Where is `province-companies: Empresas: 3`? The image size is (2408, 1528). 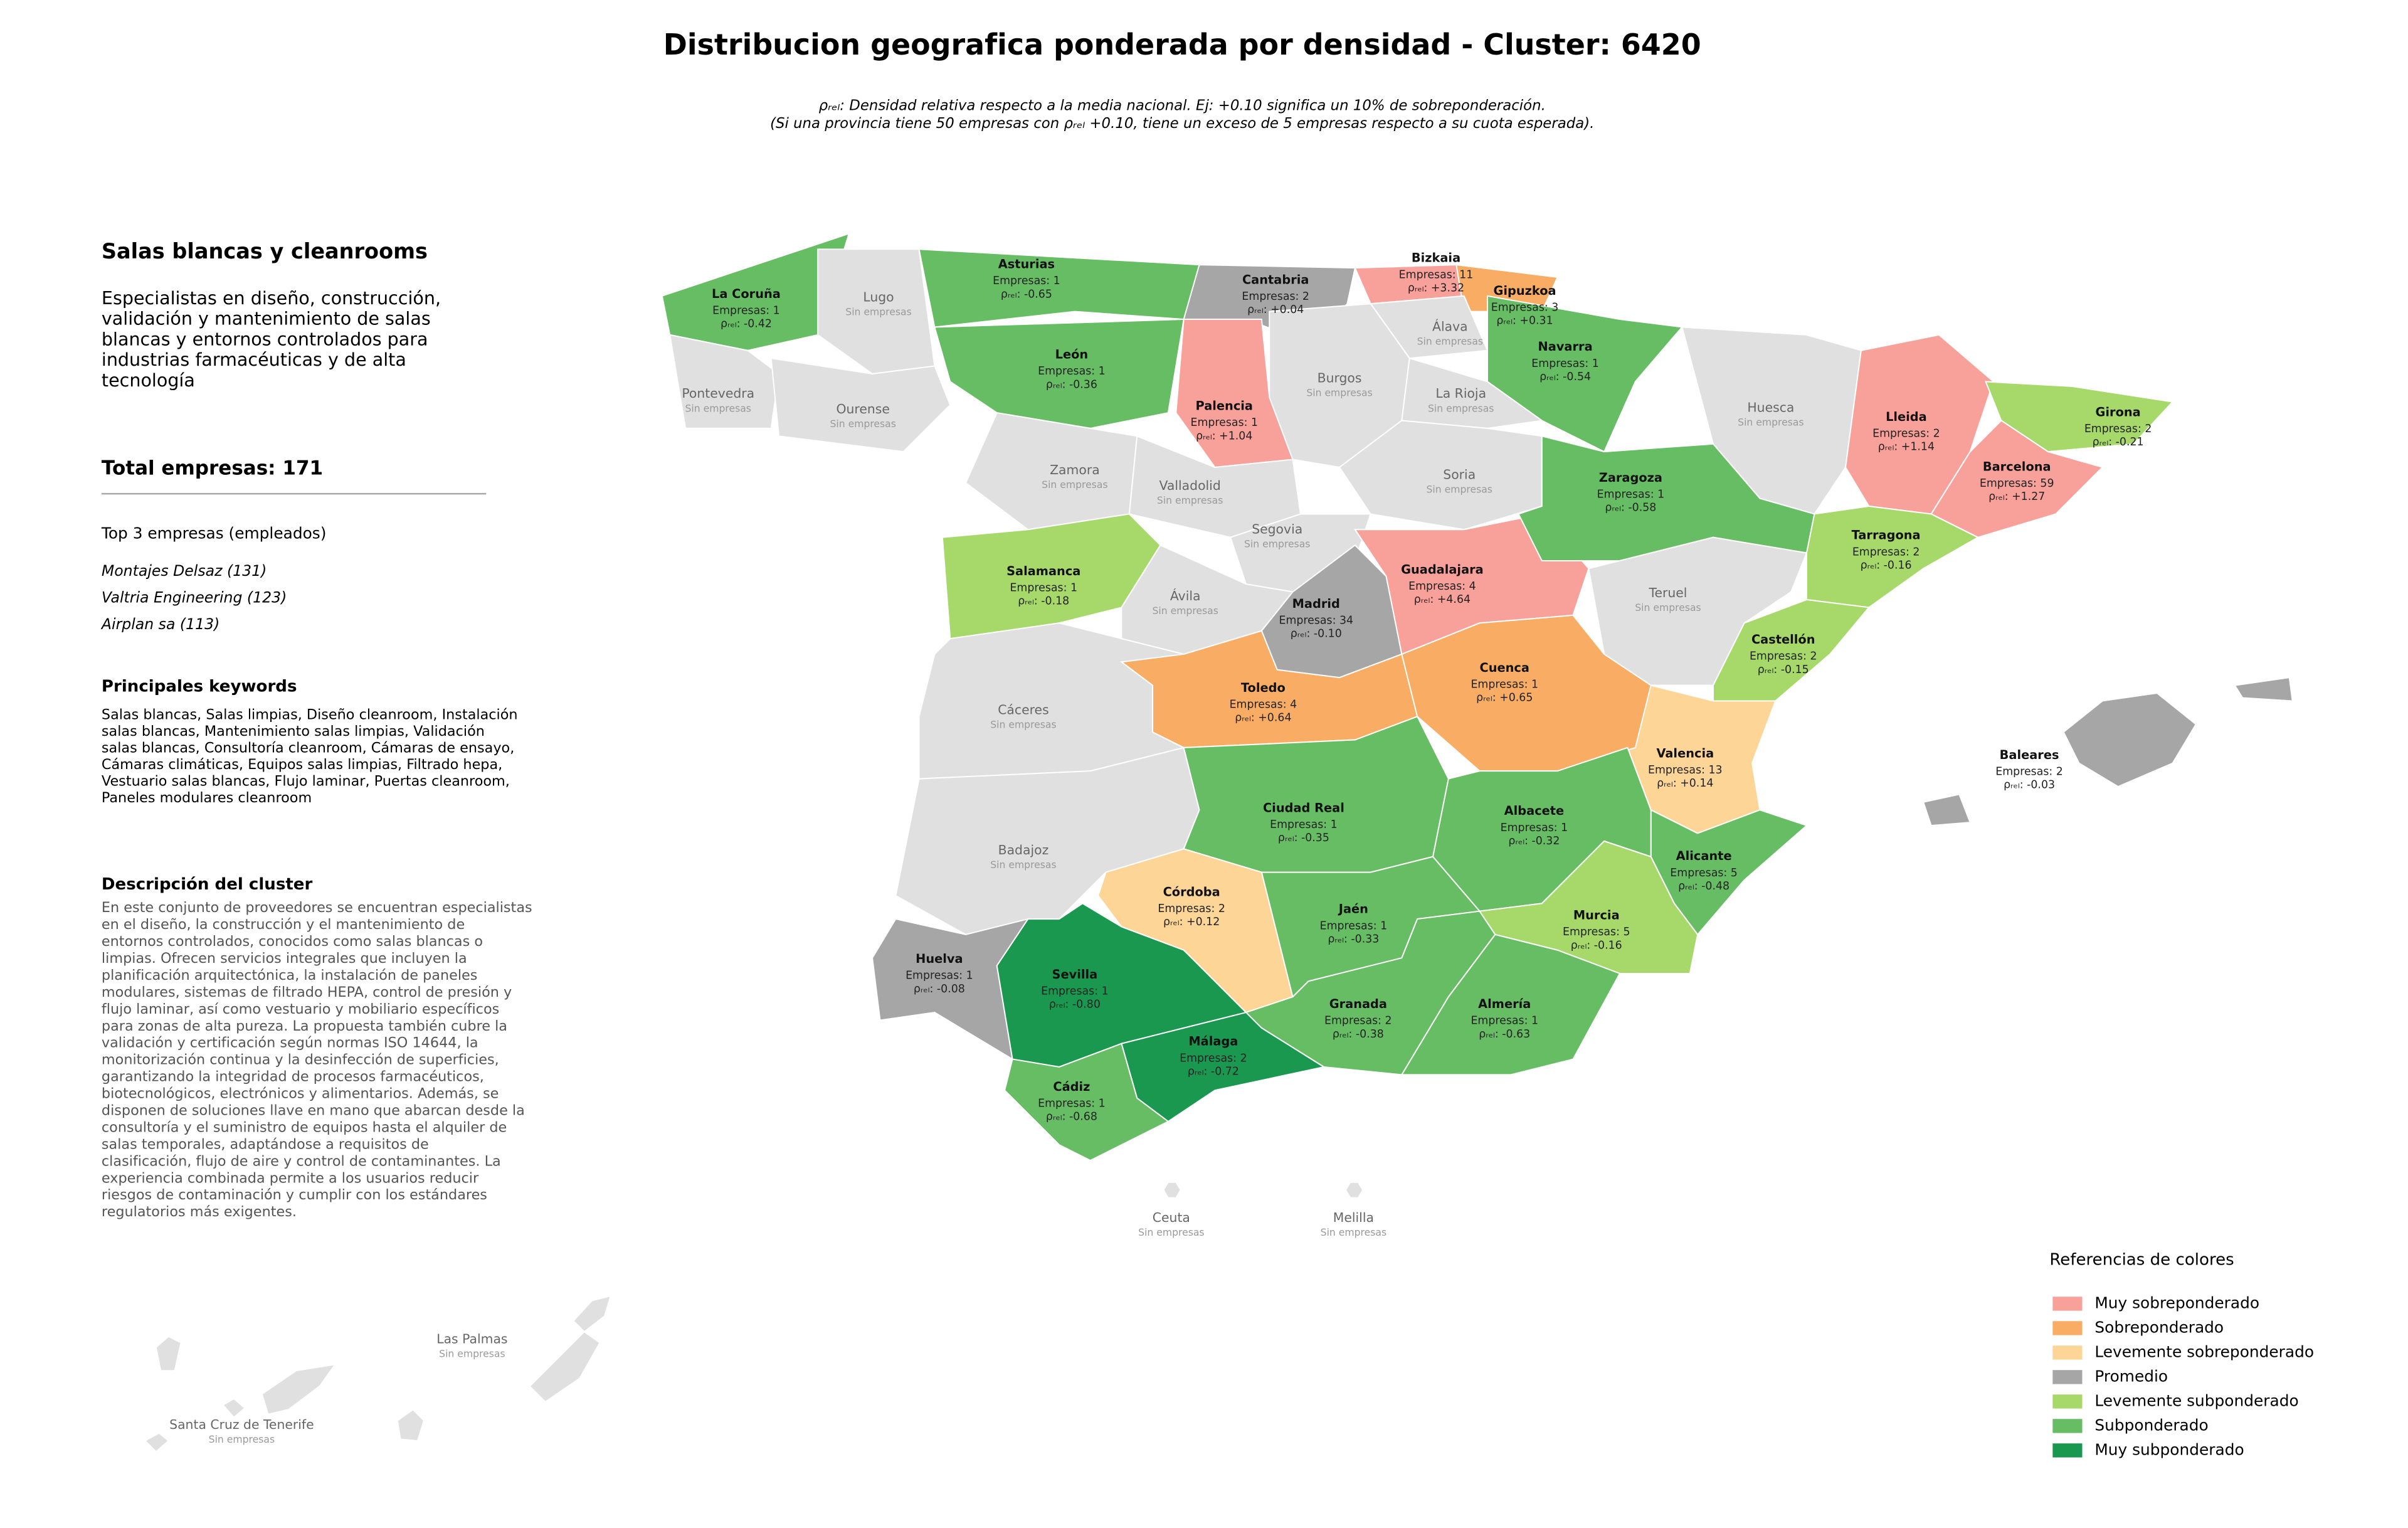 province-companies: Empresas: 3 is located at coordinates (1525, 307).